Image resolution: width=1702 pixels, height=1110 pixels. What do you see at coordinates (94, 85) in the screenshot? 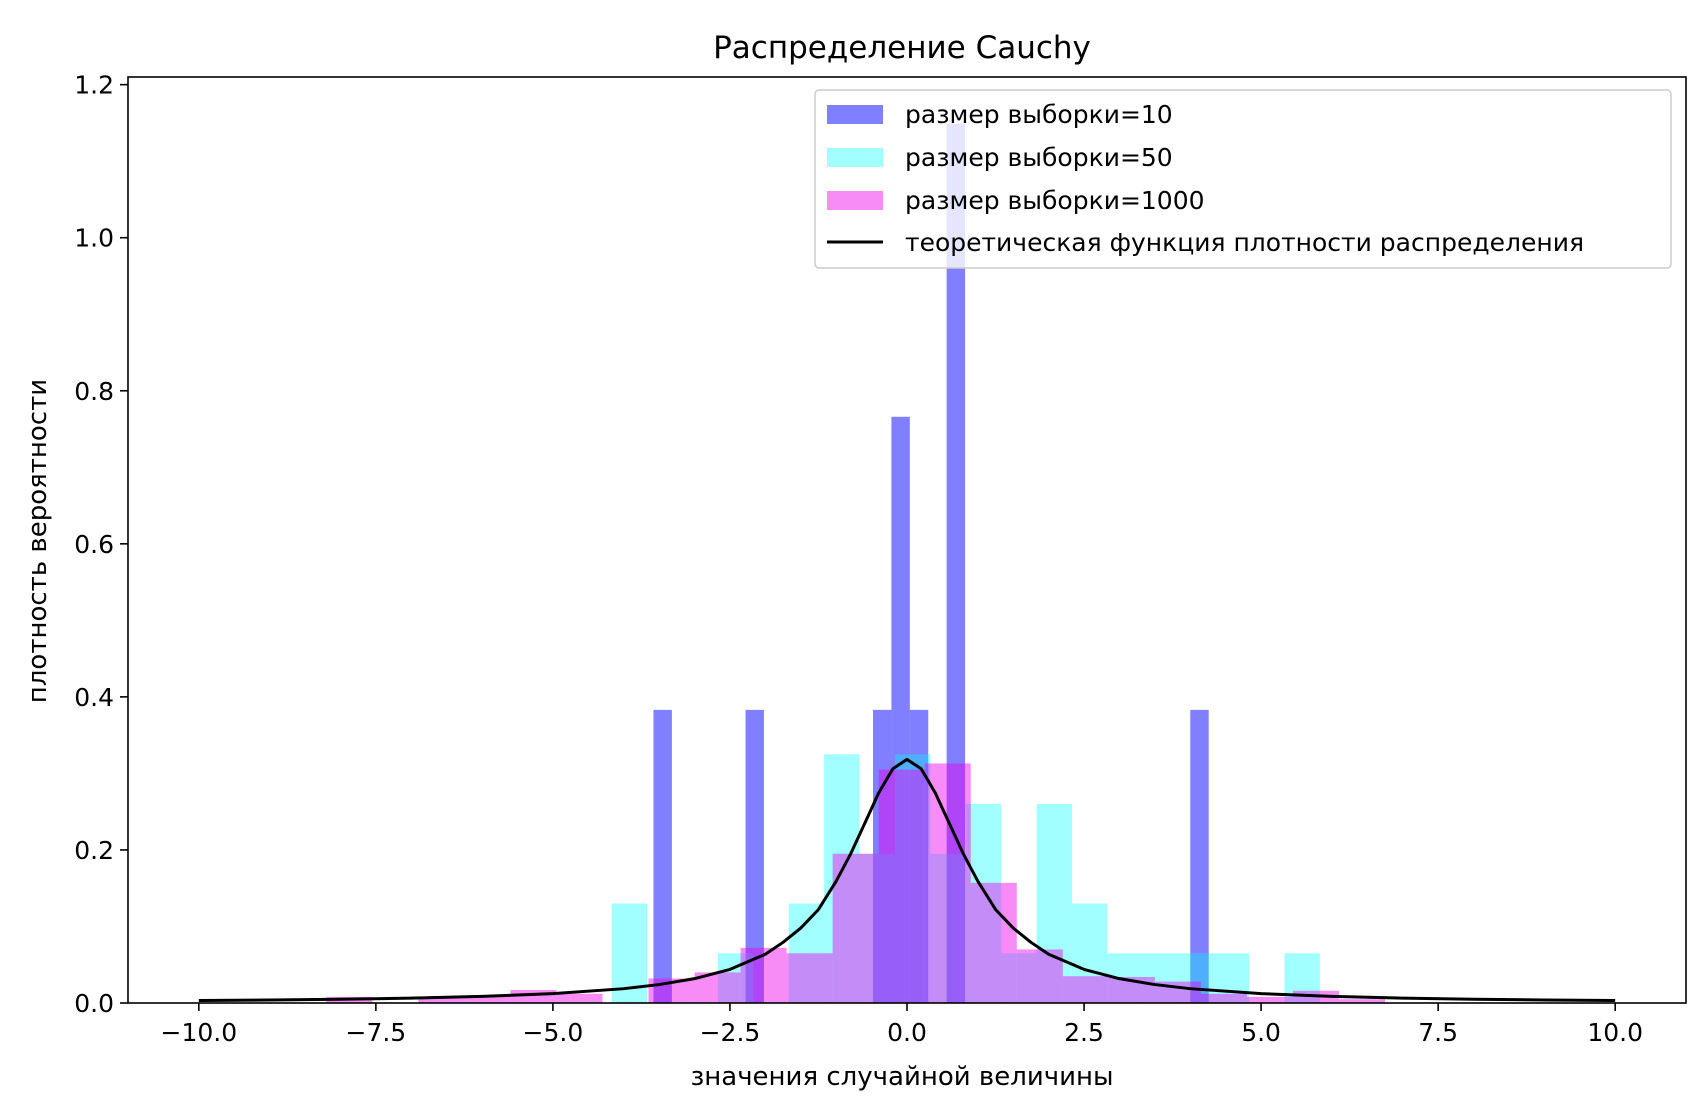
I see `y-tick-label-6: 1.2` at bounding box center [94, 85].